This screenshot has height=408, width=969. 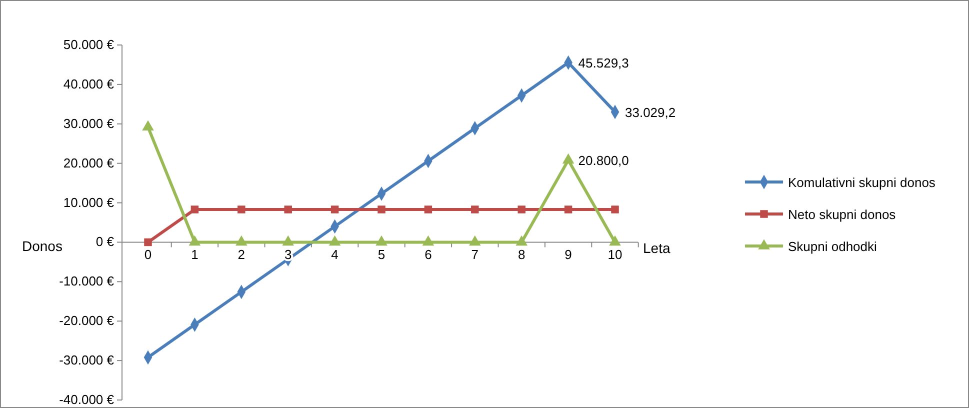 What do you see at coordinates (89, 44) in the screenshot?
I see `y-tick-label: 50.000 €` at bounding box center [89, 44].